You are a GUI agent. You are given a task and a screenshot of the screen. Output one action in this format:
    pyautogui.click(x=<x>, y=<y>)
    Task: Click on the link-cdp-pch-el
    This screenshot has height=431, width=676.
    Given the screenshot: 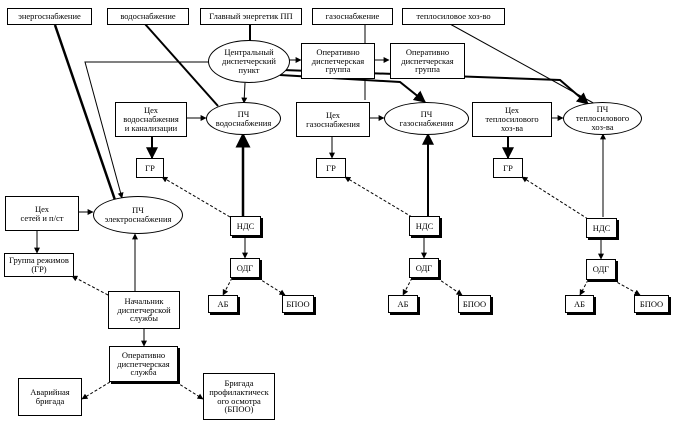 What is the action you would take?
    pyautogui.click(x=146, y=130)
    